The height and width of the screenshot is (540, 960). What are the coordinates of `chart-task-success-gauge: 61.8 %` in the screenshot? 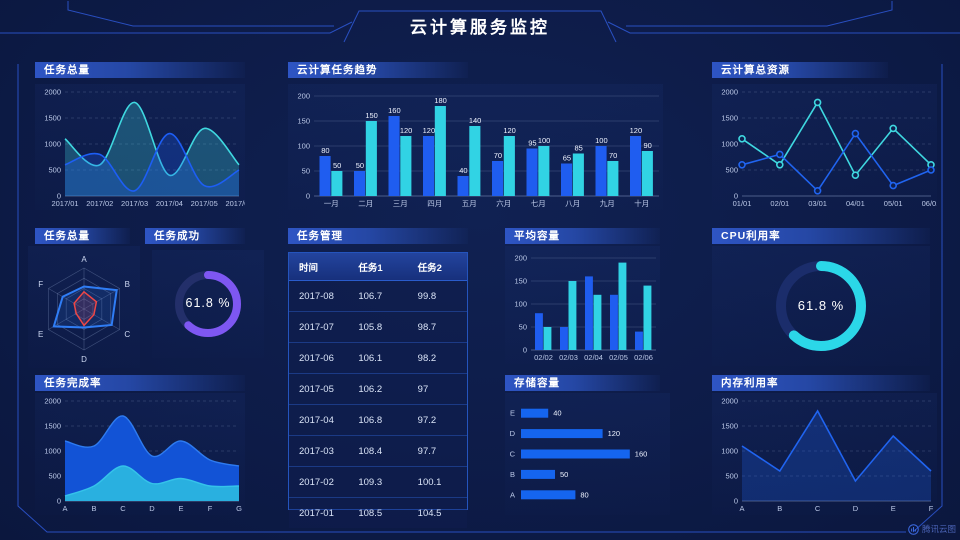 It's located at (208, 304).